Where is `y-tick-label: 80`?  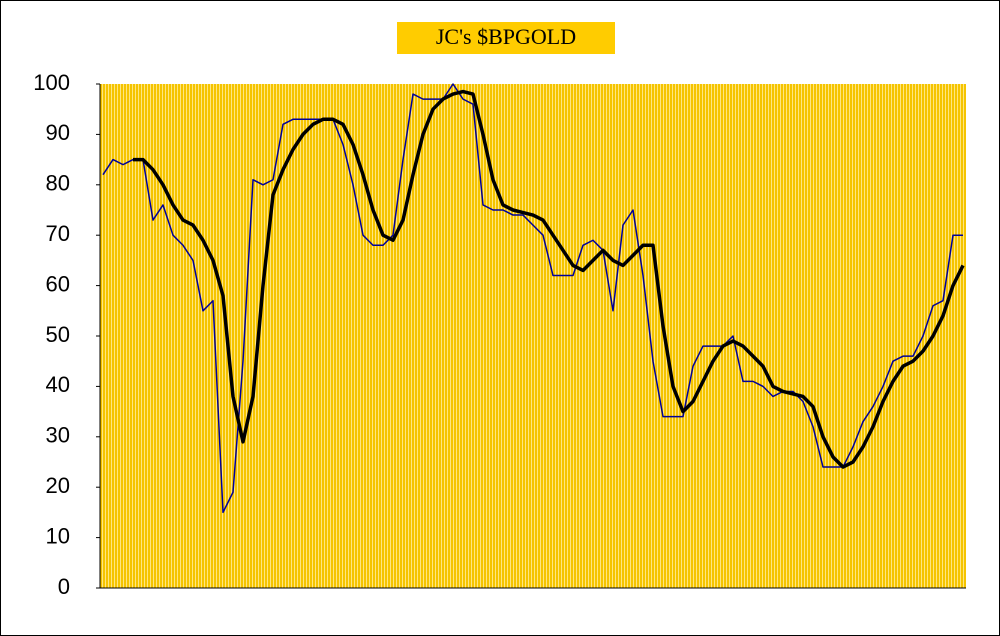
y-tick-label: 80 is located at coordinates (58, 183).